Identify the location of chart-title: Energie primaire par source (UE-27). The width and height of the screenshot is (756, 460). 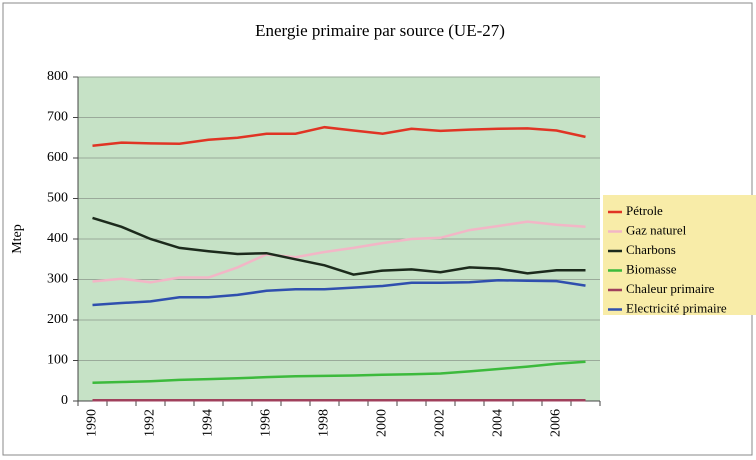
(380, 30).